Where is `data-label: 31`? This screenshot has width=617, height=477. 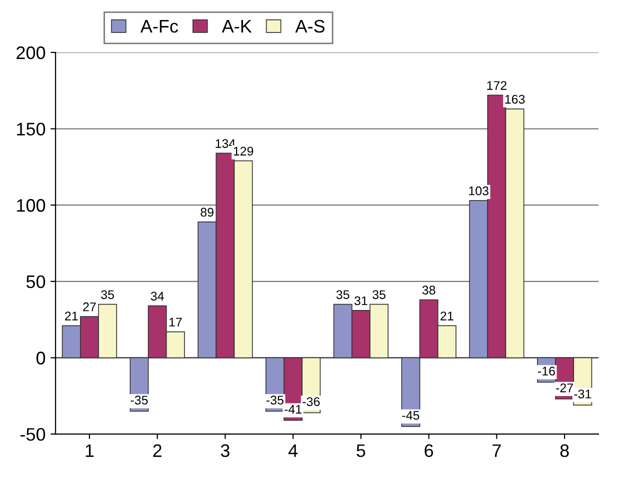
data-label: 31 is located at coordinates (361, 301).